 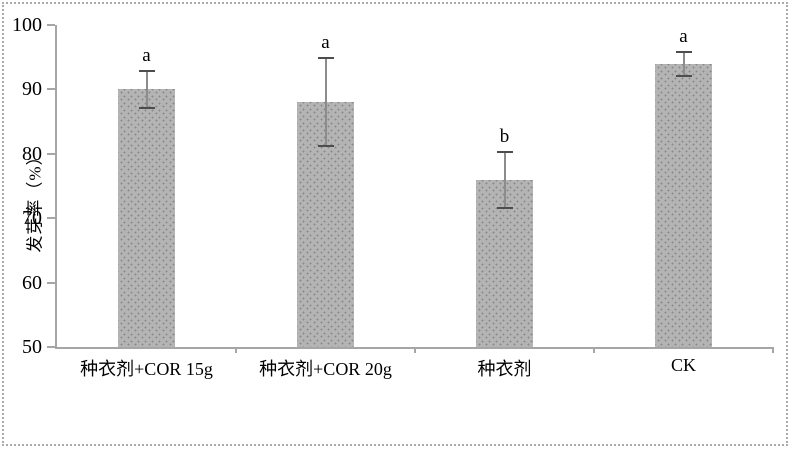 I want to click on significance-letter-4: a, so click(x=683, y=36).